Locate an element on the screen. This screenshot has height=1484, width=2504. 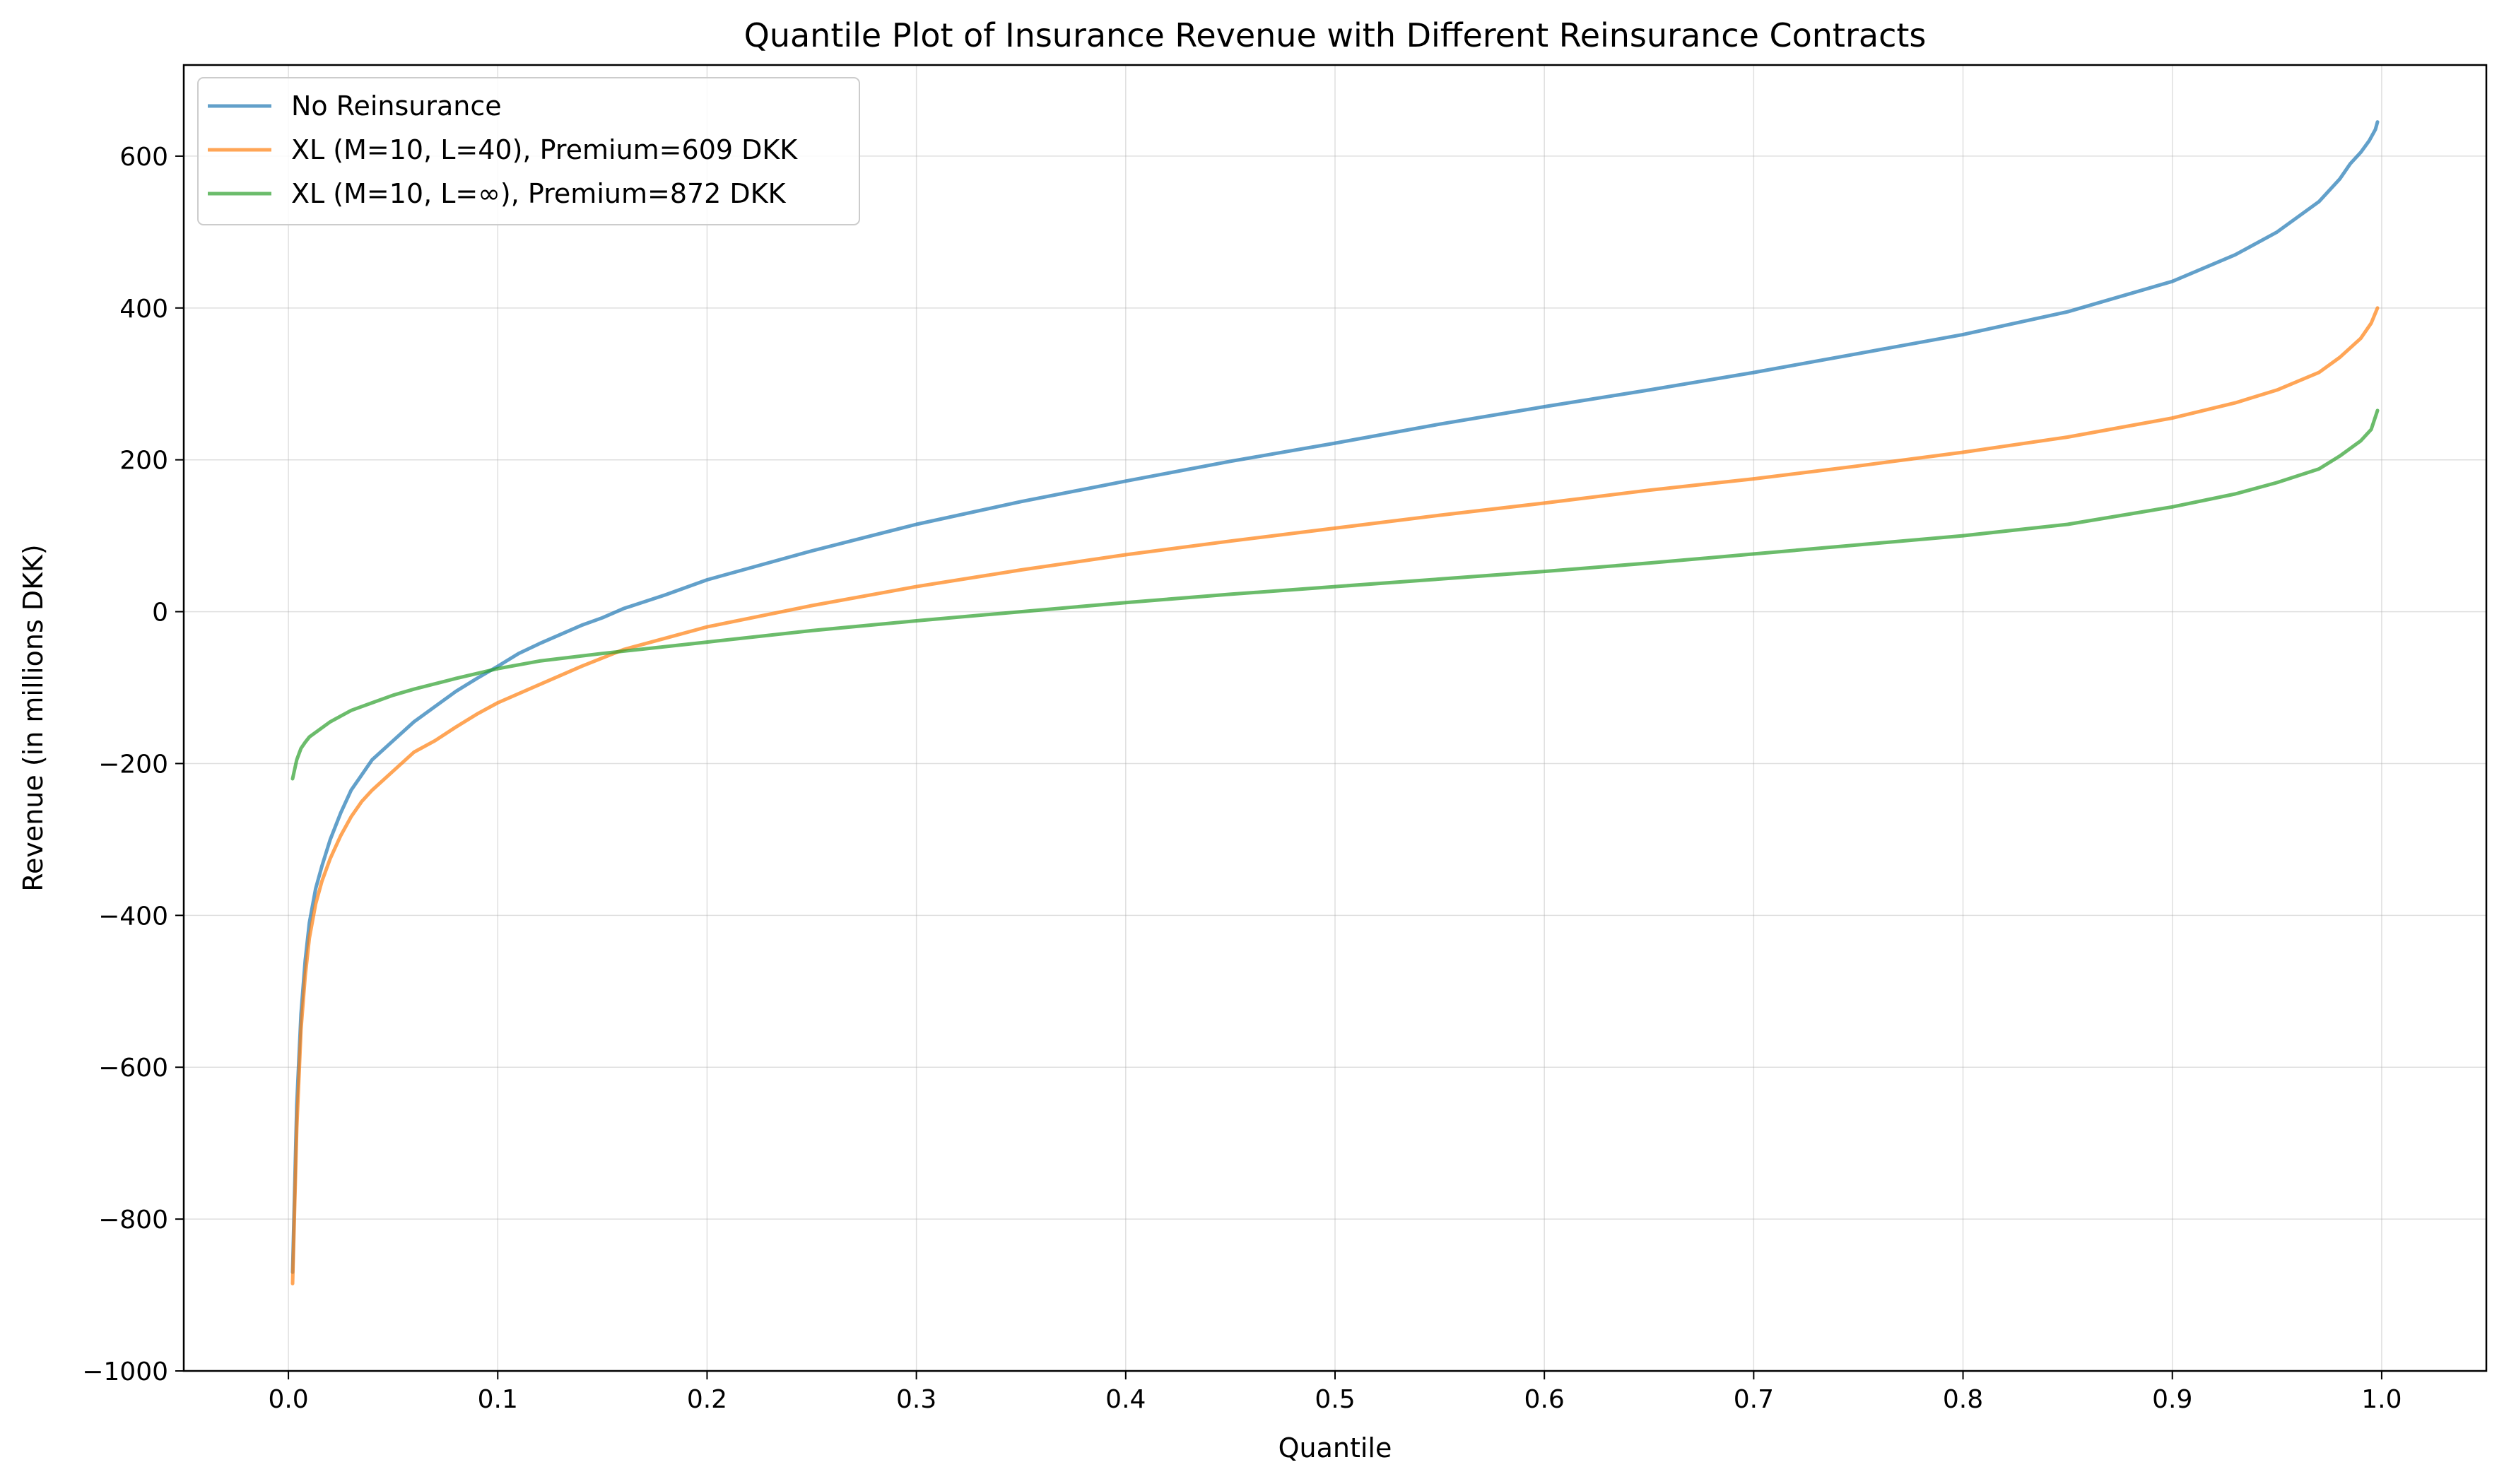
y-tick-label: −400 is located at coordinates (133, 916).